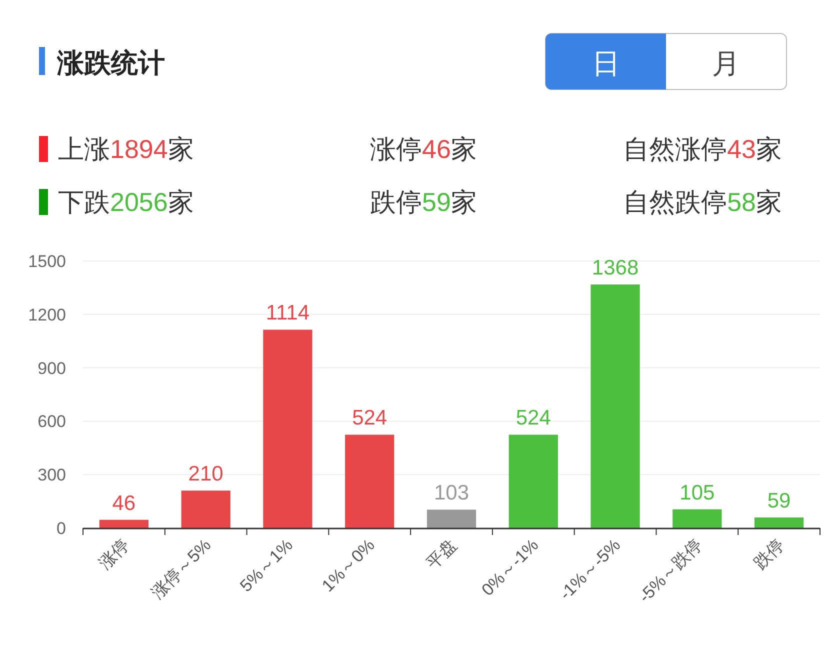 The width and height of the screenshot is (828, 669). Describe the element at coordinates (110, 63) in the screenshot. I see `chart-title: 涨跌统计` at that location.